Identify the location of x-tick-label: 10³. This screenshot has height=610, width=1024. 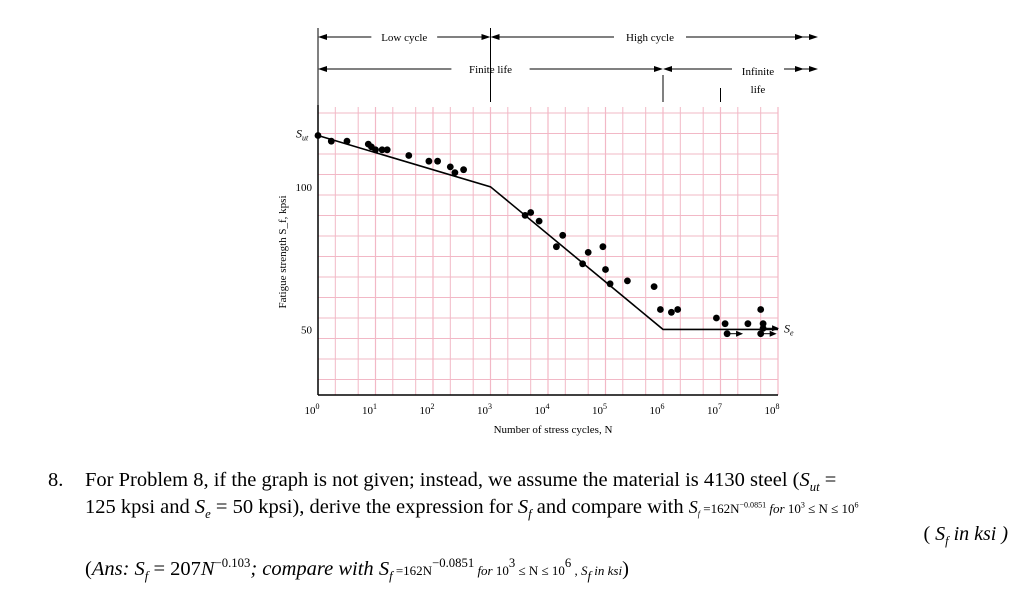
(484, 409).